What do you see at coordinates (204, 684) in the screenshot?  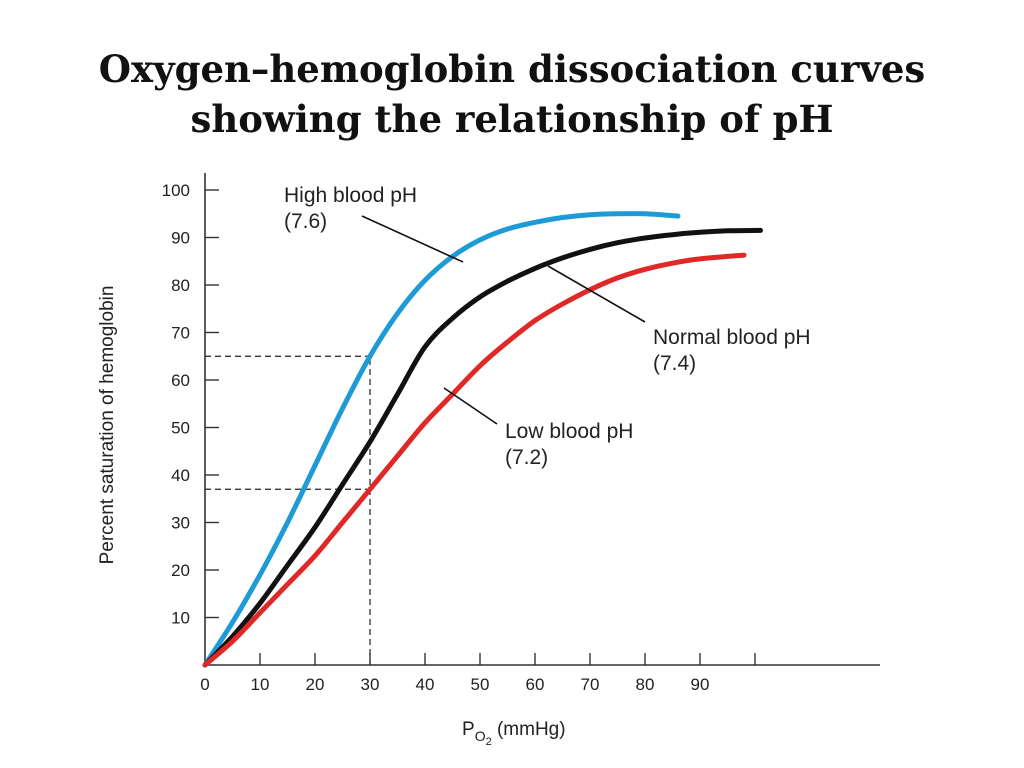 I see `x-tick-label: 0` at bounding box center [204, 684].